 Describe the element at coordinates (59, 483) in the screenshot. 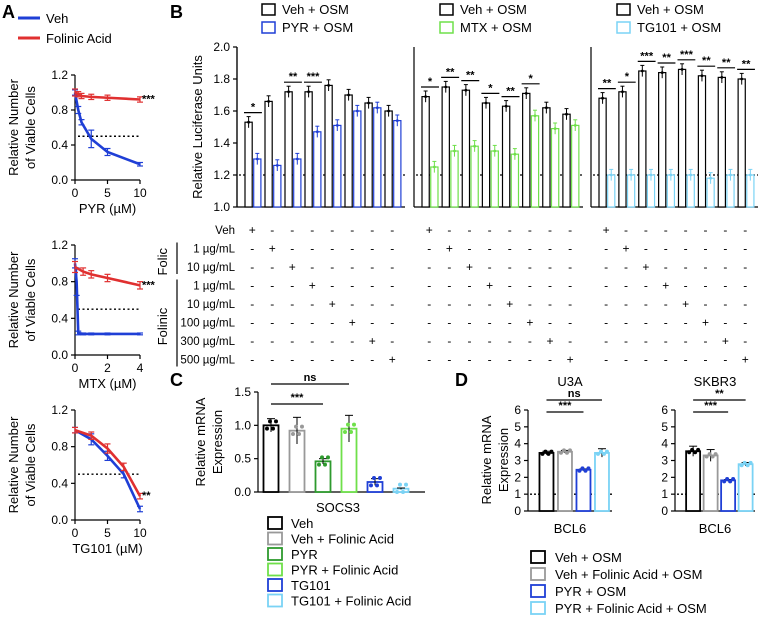

I see `chart-a3-y-tick-label: 0.4` at that location.